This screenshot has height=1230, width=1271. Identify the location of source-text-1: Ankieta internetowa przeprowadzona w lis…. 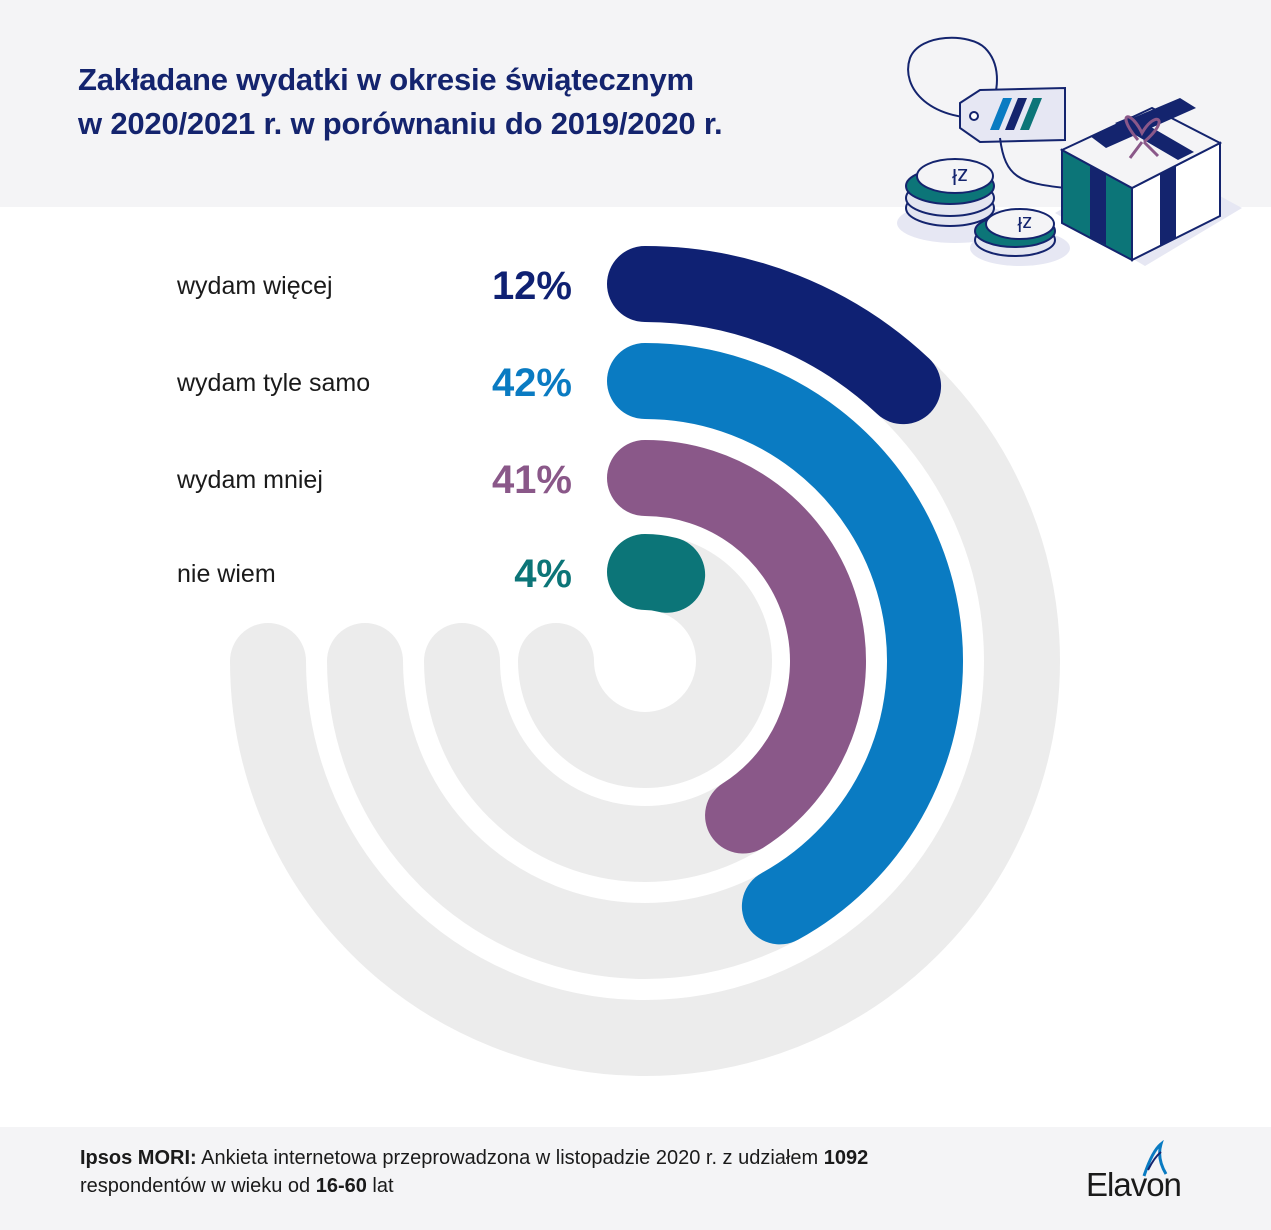
(510, 1158).